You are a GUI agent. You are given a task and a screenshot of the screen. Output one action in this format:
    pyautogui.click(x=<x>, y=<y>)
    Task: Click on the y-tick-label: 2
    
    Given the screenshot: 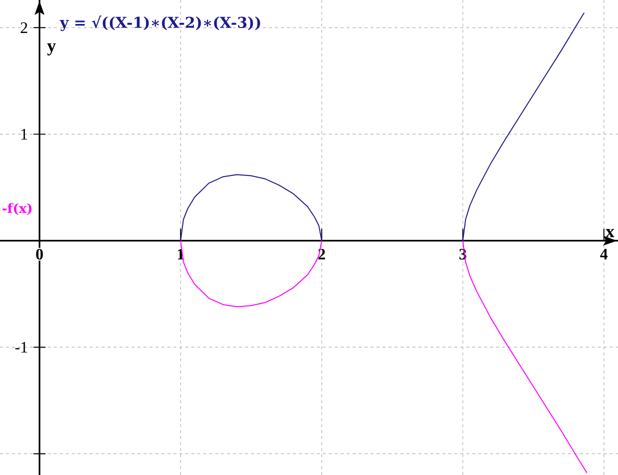 What is the action you would take?
    pyautogui.click(x=24, y=27)
    